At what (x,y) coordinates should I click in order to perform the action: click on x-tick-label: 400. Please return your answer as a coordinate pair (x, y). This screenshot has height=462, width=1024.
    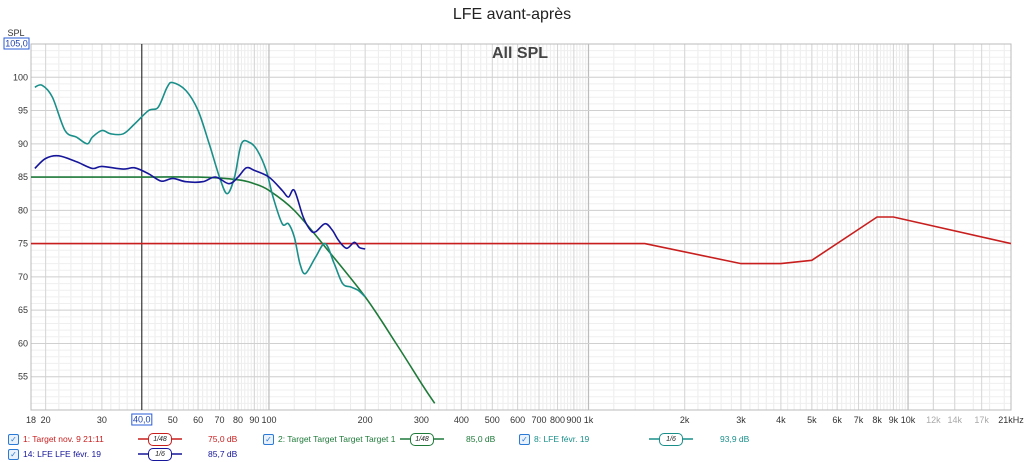
    Looking at the image, I should click on (461, 420).